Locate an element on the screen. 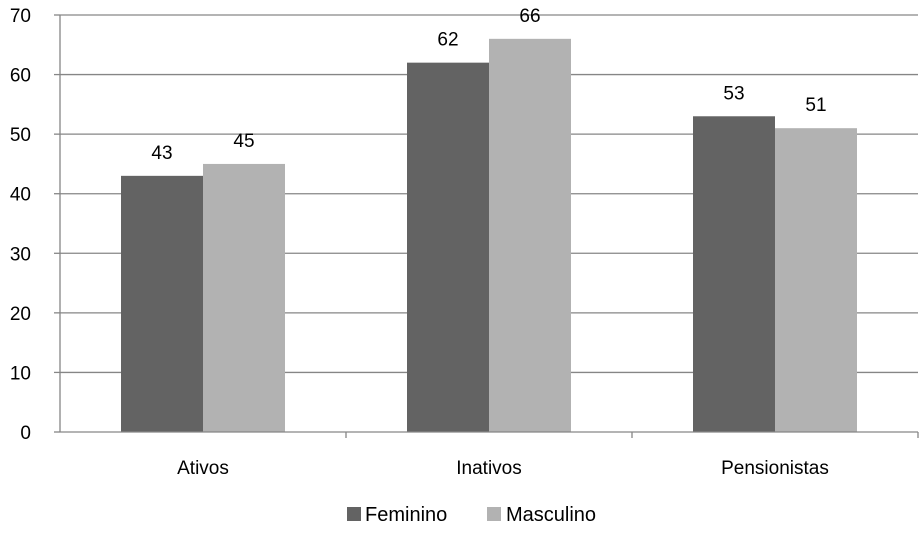 The width and height of the screenshot is (920, 535). y-tick-label: 70 is located at coordinates (20, 16).